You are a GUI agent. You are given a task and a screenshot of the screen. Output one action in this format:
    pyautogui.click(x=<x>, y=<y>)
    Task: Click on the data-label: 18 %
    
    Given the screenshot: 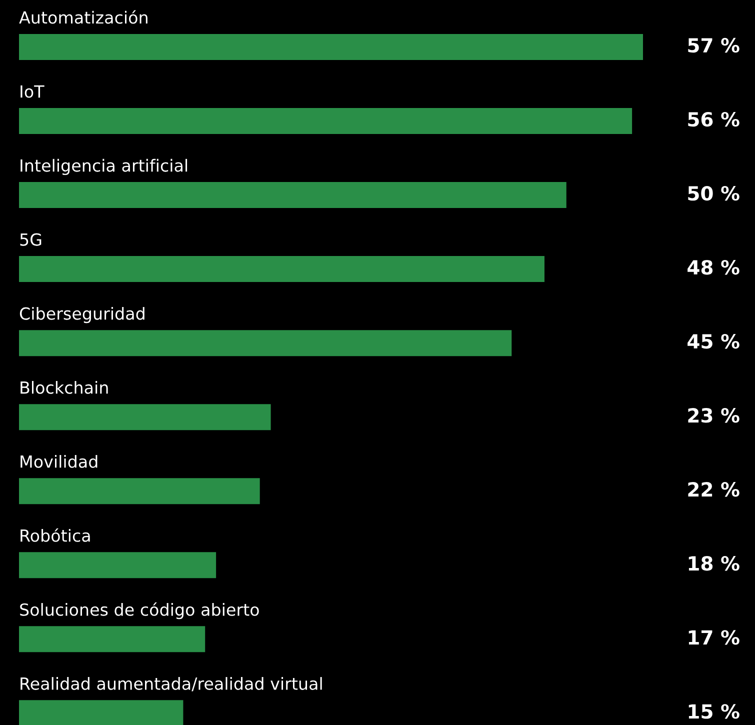 What is the action you would take?
    pyautogui.click(x=714, y=563)
    